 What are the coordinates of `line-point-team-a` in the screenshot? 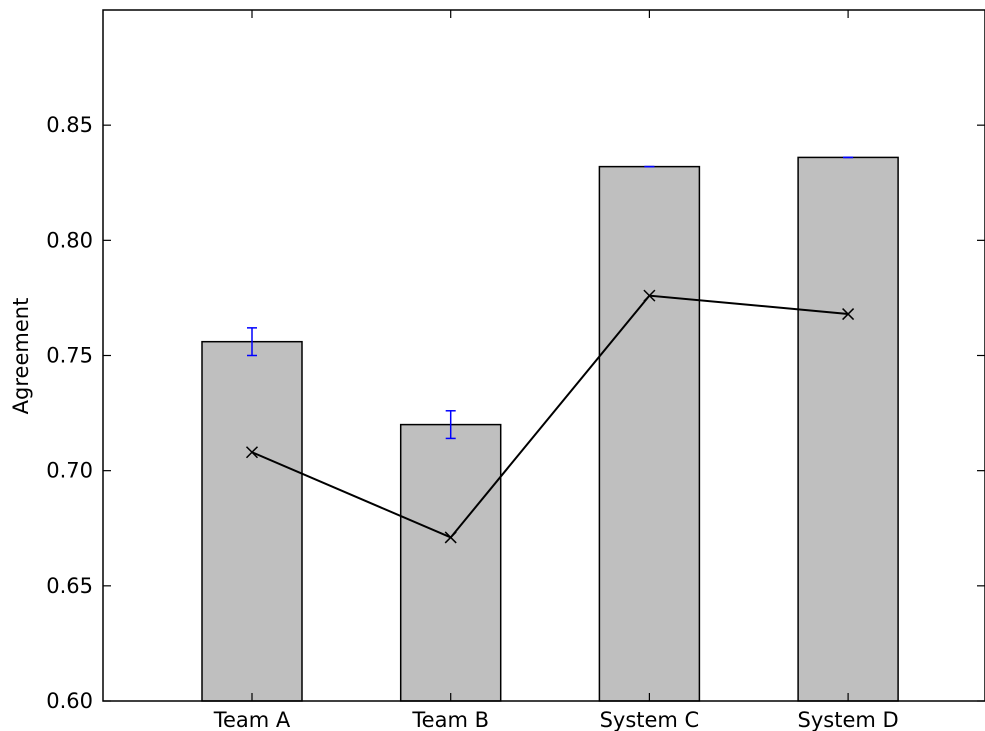 It's located at (252, 452).